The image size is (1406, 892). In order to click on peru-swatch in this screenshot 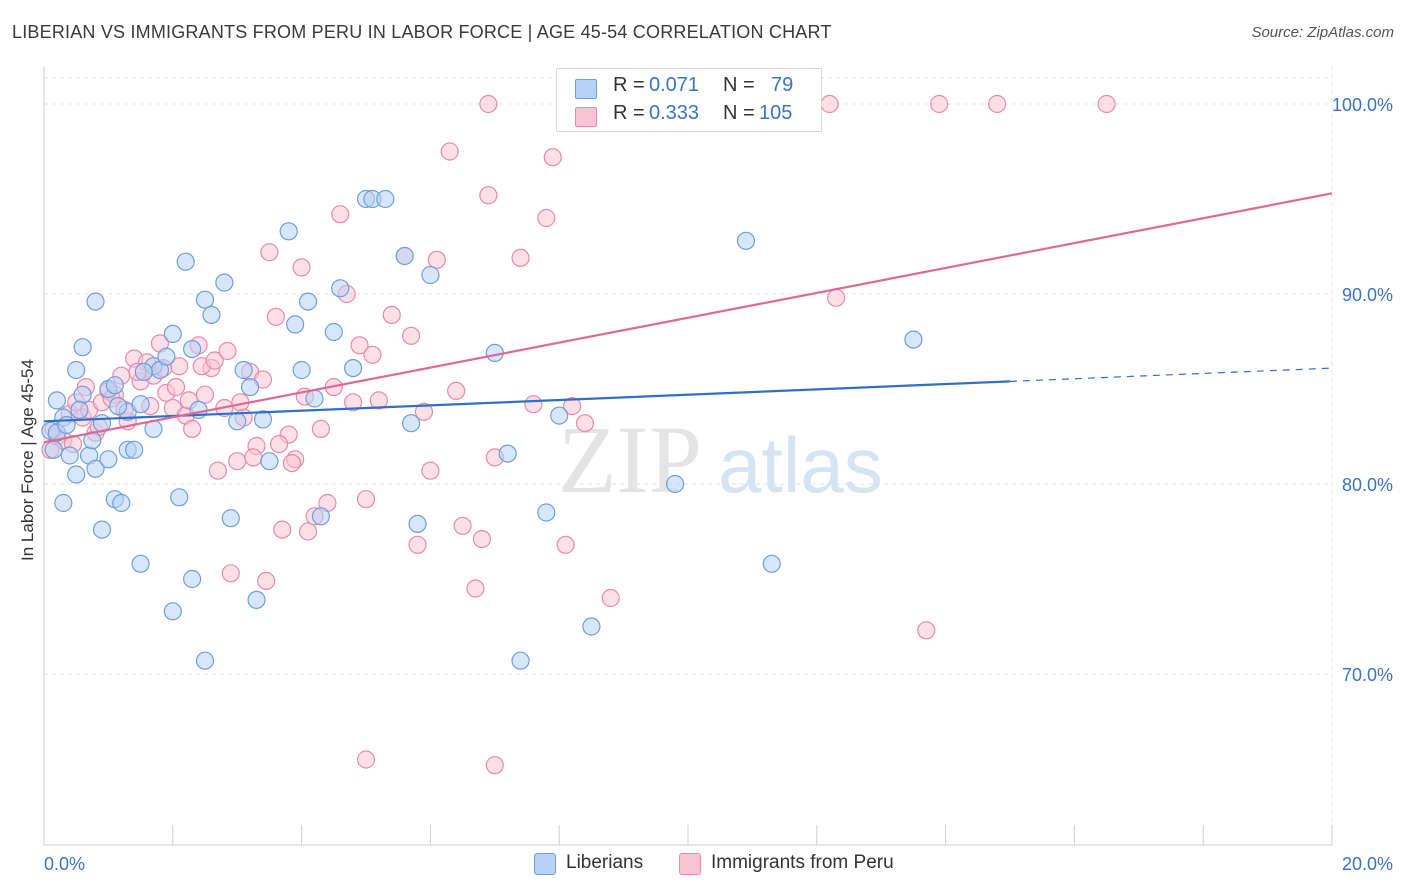, I will do `click(586, 117)`.